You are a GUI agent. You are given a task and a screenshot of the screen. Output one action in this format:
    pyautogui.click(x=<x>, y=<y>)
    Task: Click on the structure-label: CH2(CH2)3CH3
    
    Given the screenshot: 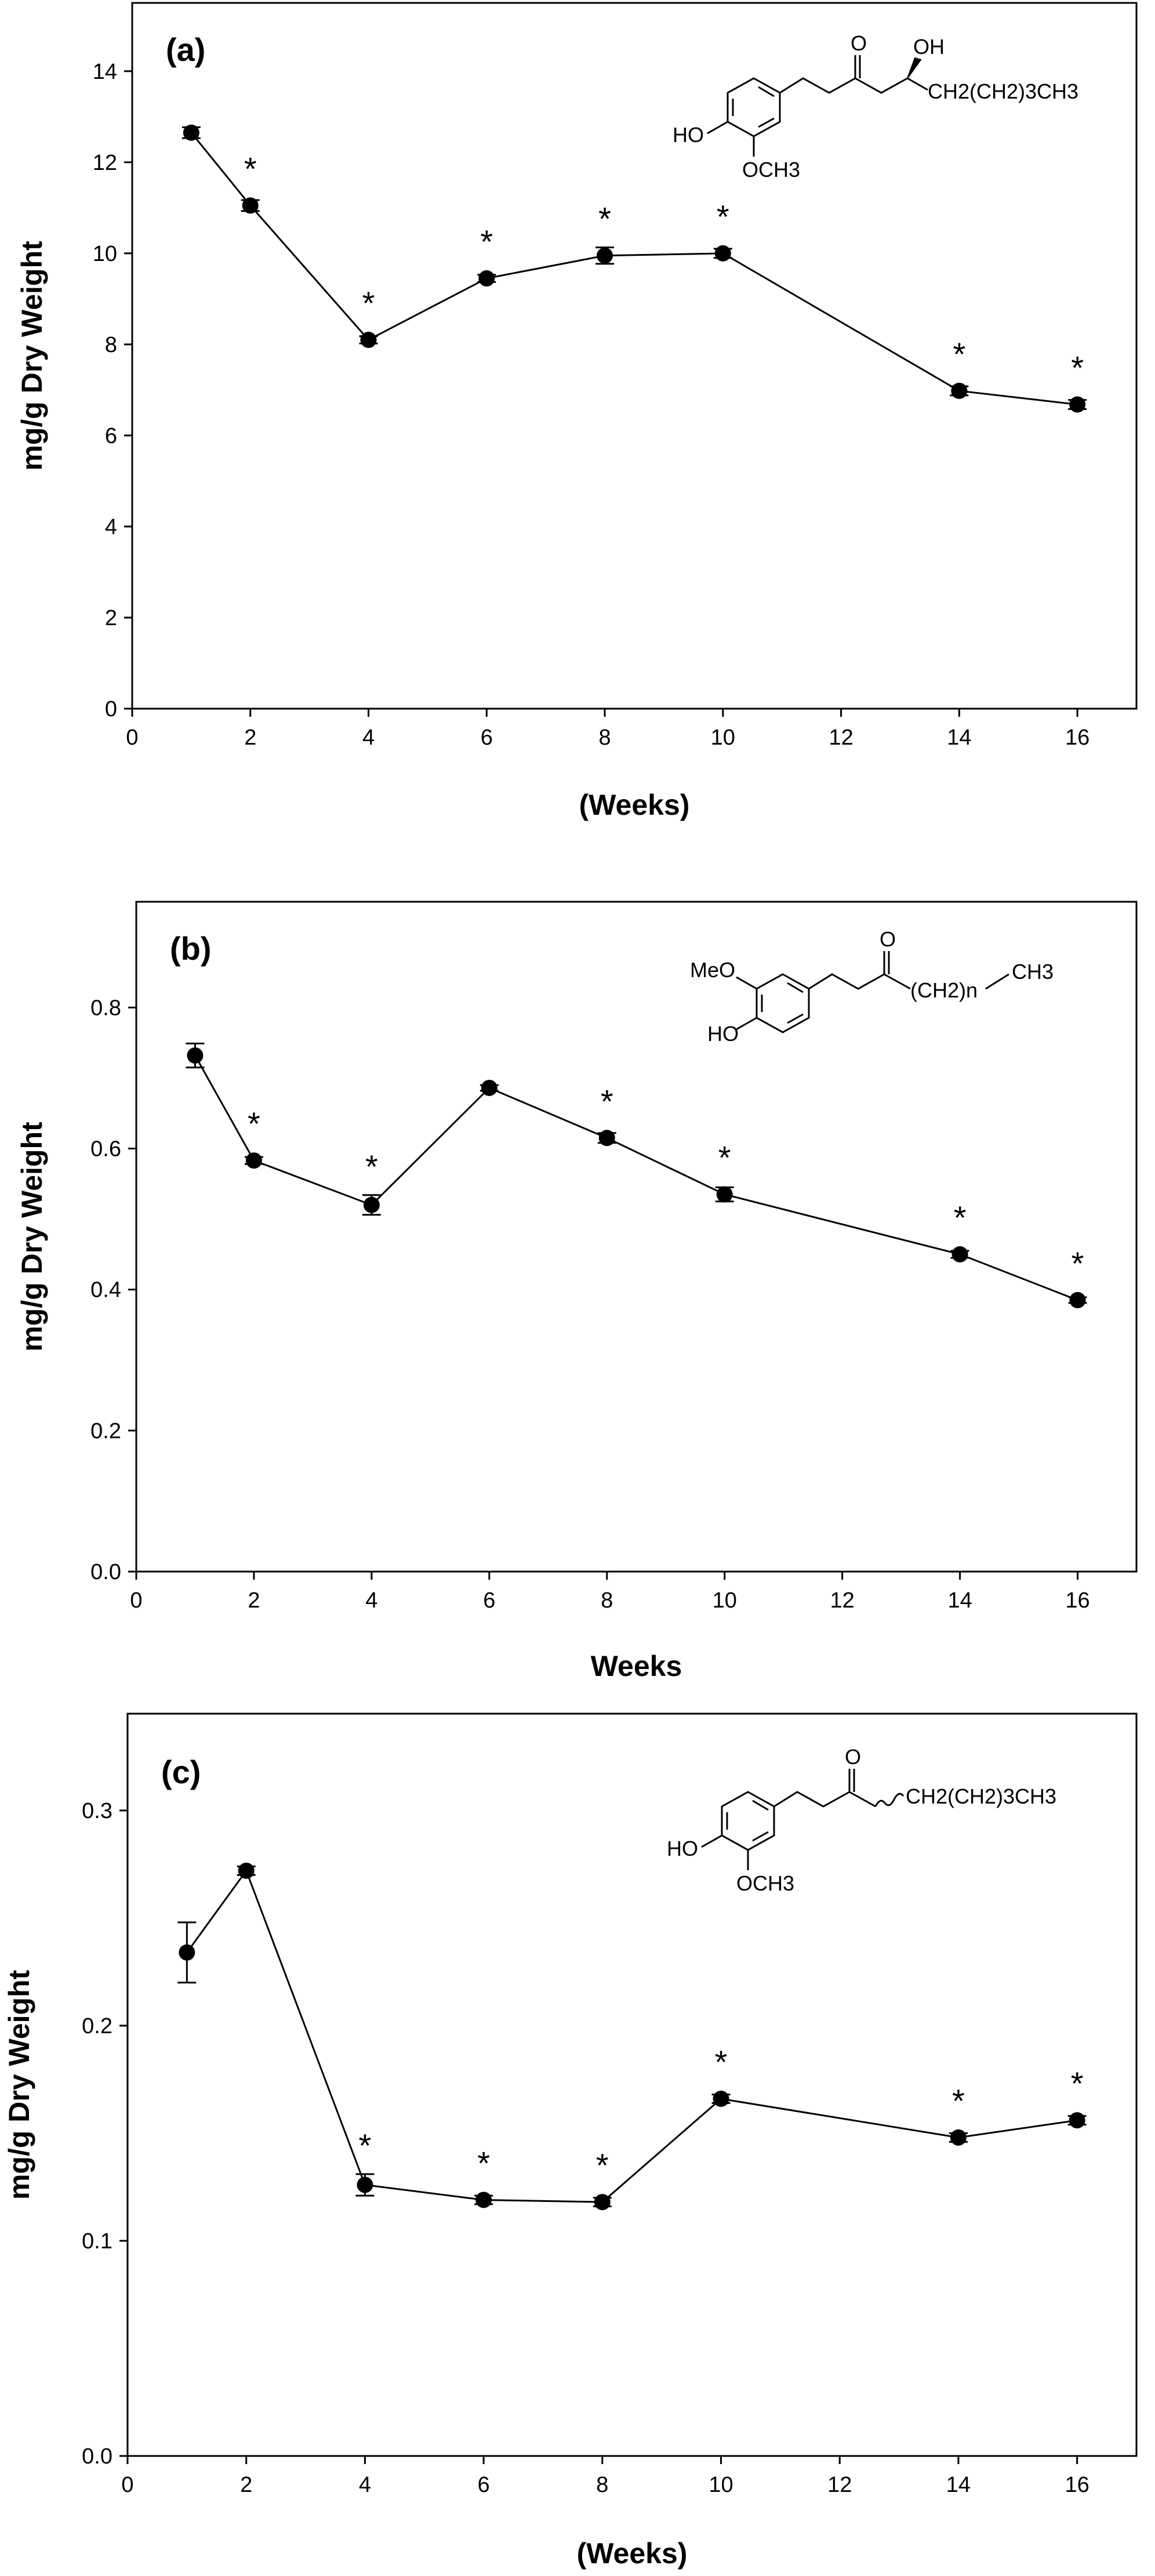 What is the action you would take?
    pyautogui.click(x=981, y=1796)
    